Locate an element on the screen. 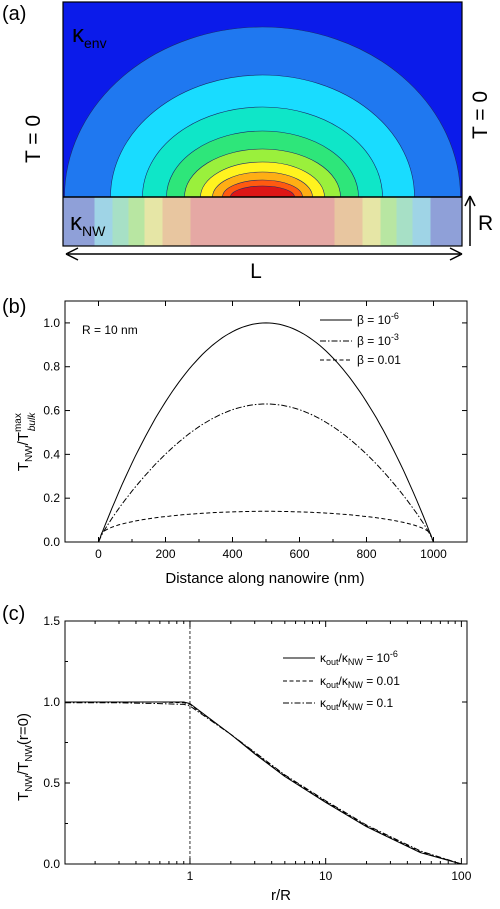 The width and height of the screenshot is (500, 909). temperature-contour is located at coordinates (262, 191).